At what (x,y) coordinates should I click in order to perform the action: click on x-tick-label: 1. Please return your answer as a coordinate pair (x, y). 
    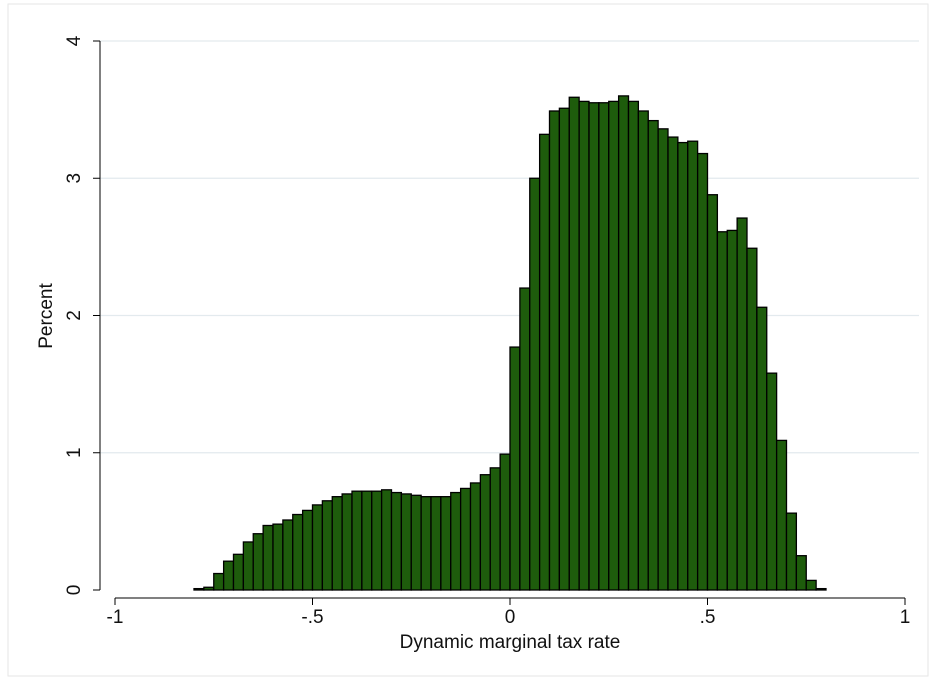
    Looking at the image, I should click on (905, 617).